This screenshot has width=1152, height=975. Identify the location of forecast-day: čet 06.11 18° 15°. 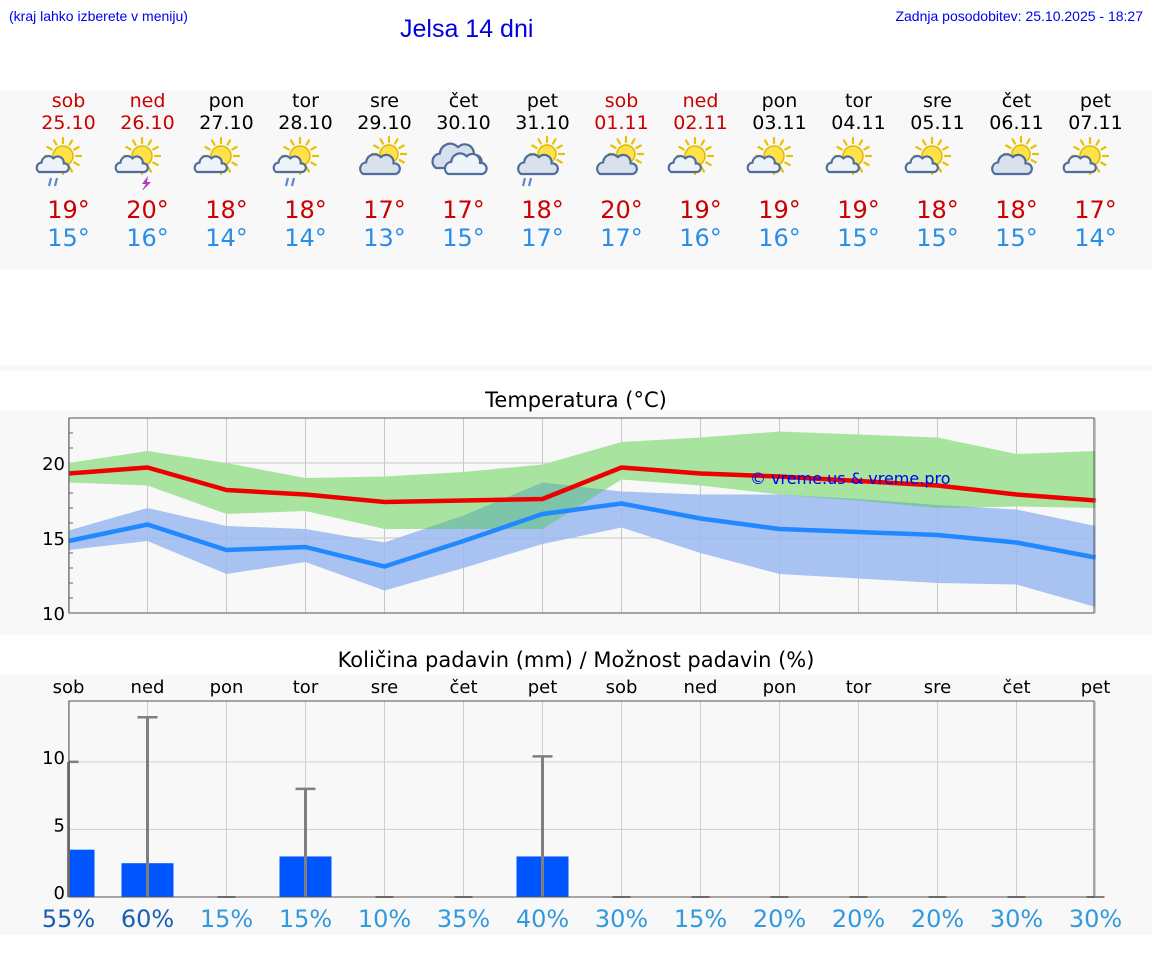
(1016, 171).